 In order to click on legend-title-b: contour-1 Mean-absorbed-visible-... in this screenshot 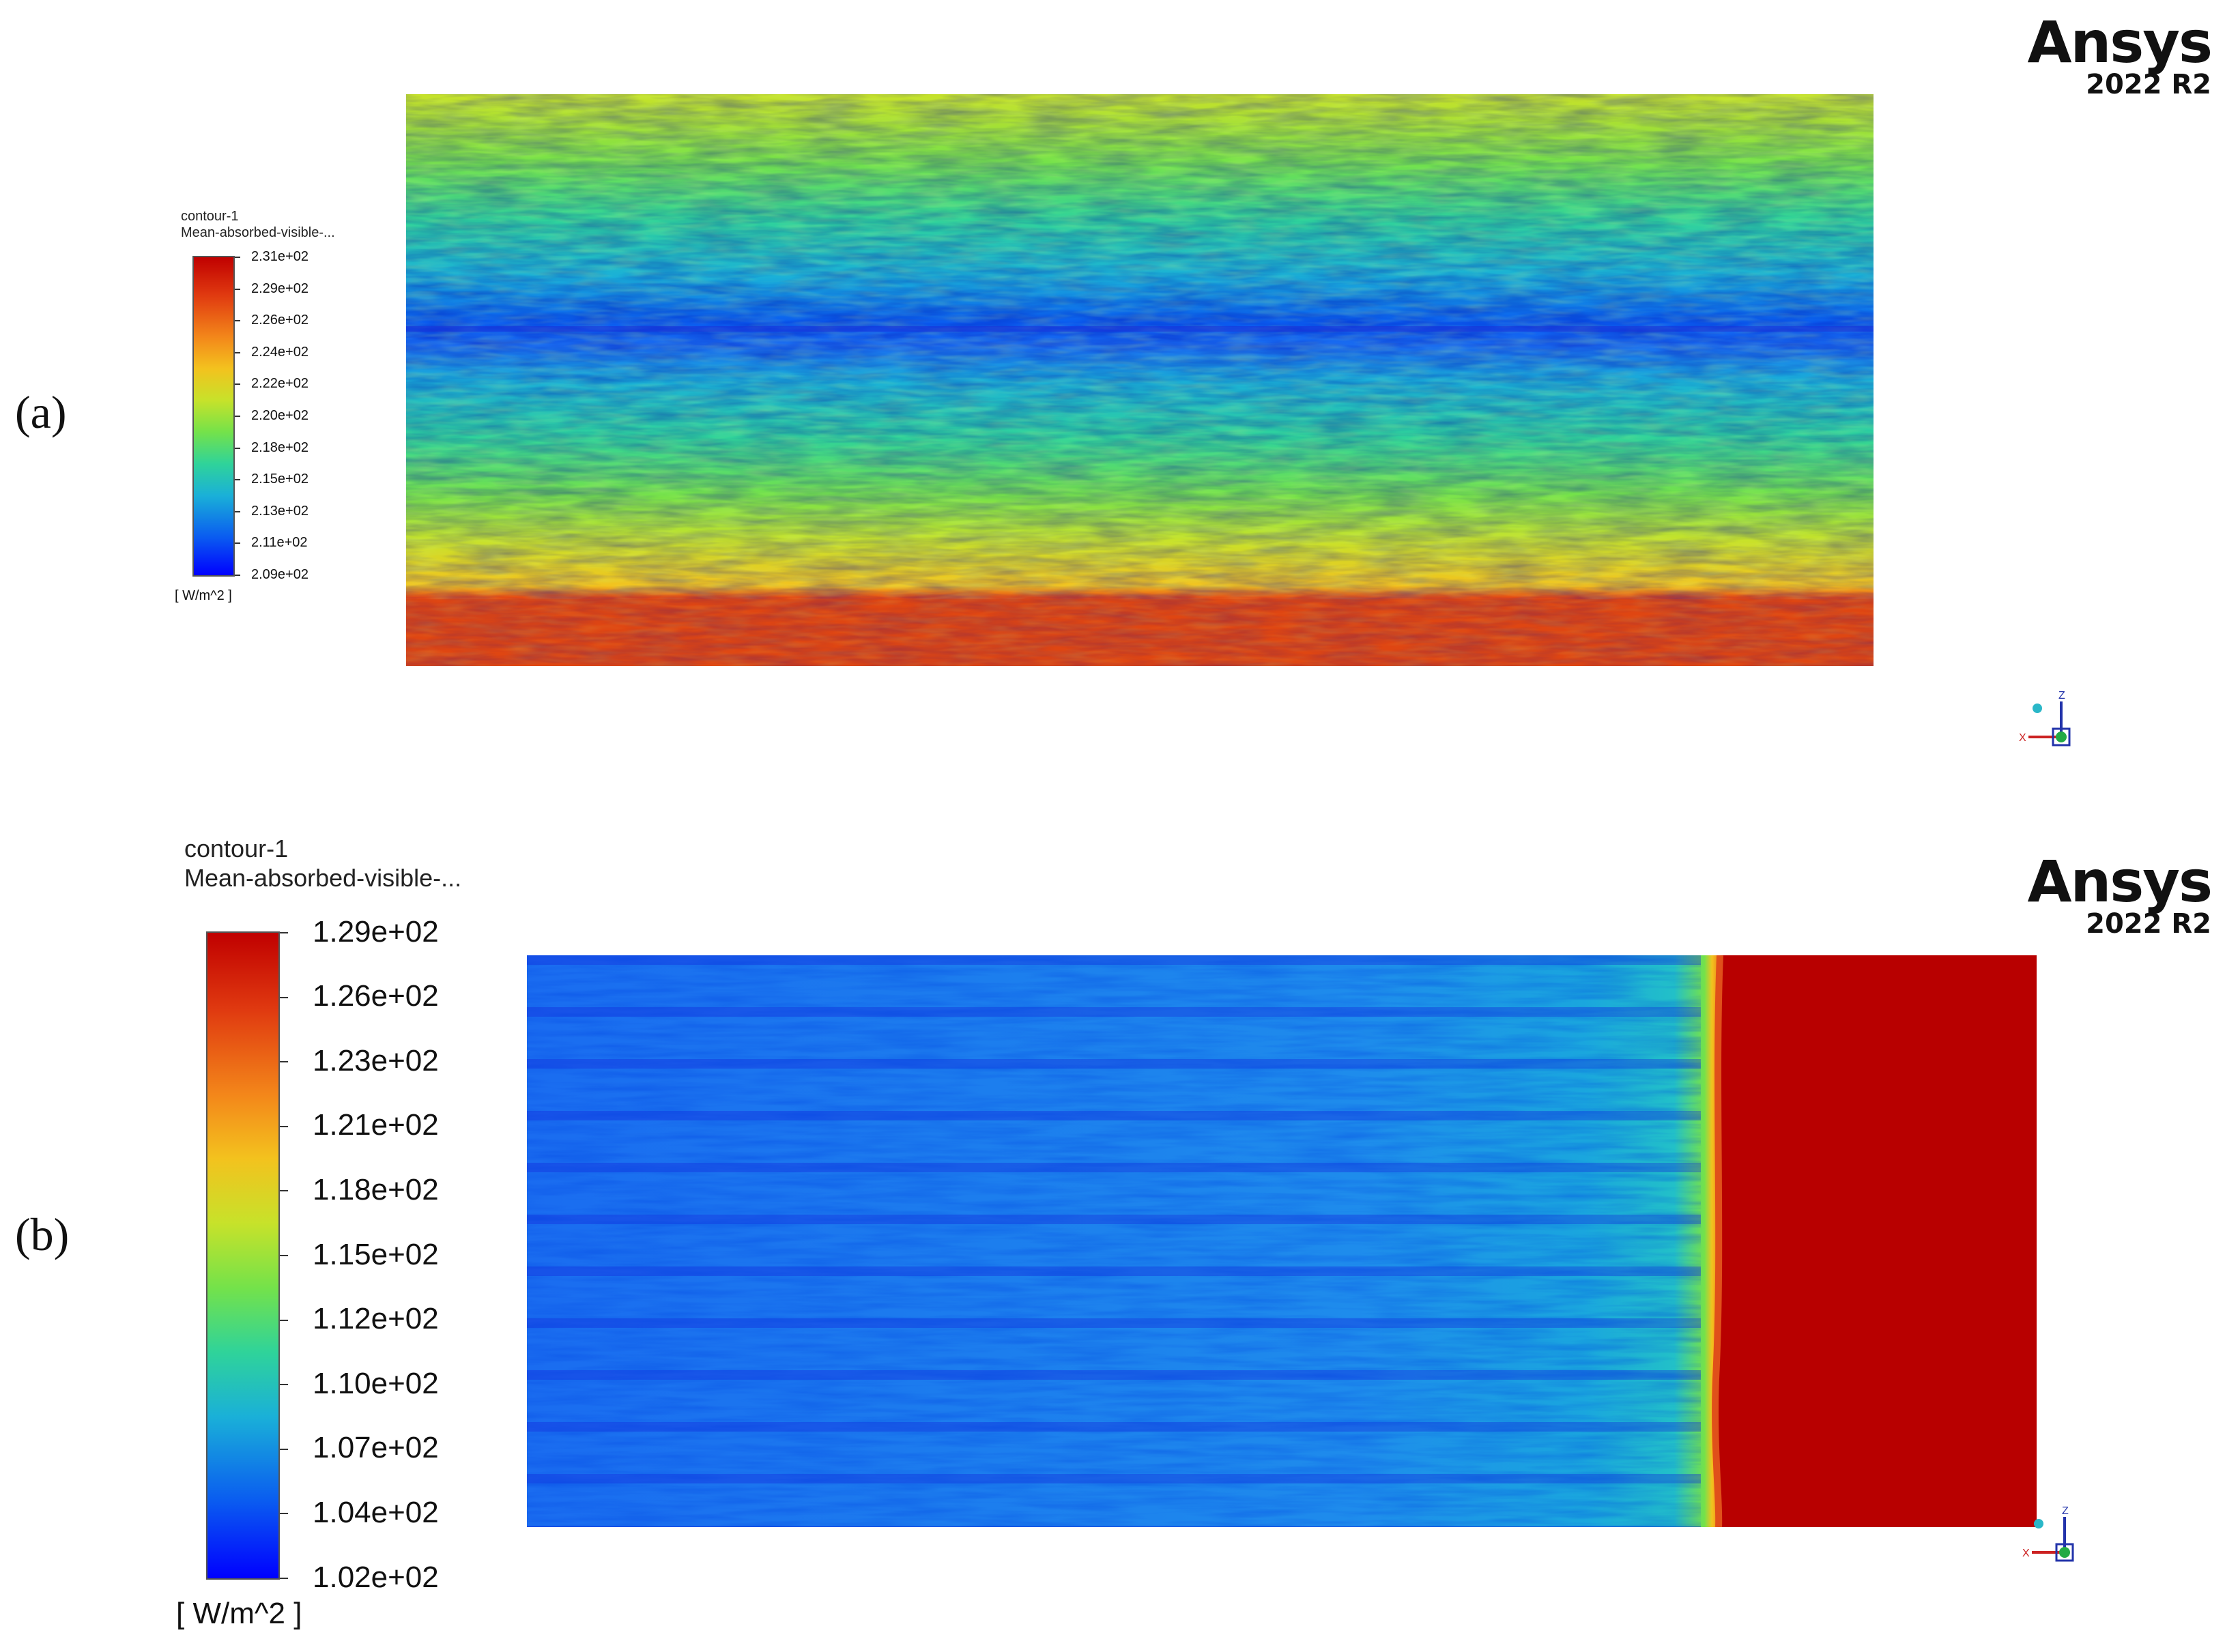, I will do `click(322, 863)`.